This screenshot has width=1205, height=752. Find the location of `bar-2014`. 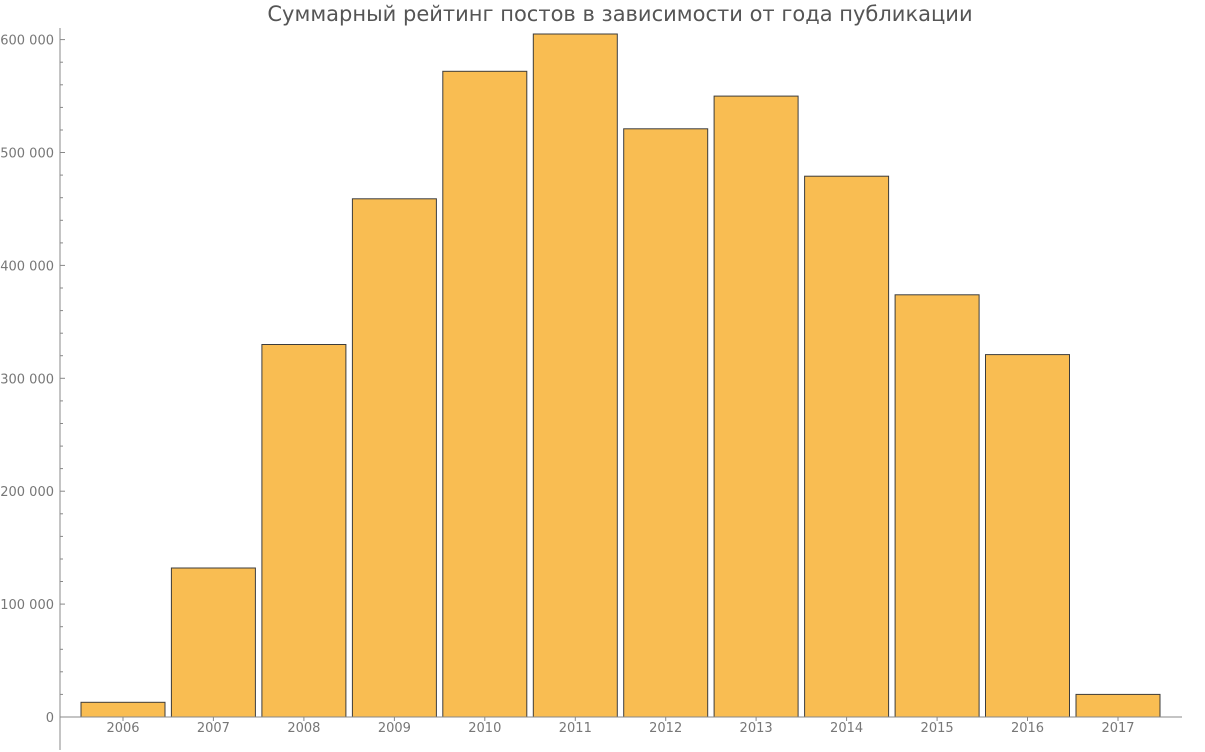

bar-2014 is located at coordinates (847, 446).